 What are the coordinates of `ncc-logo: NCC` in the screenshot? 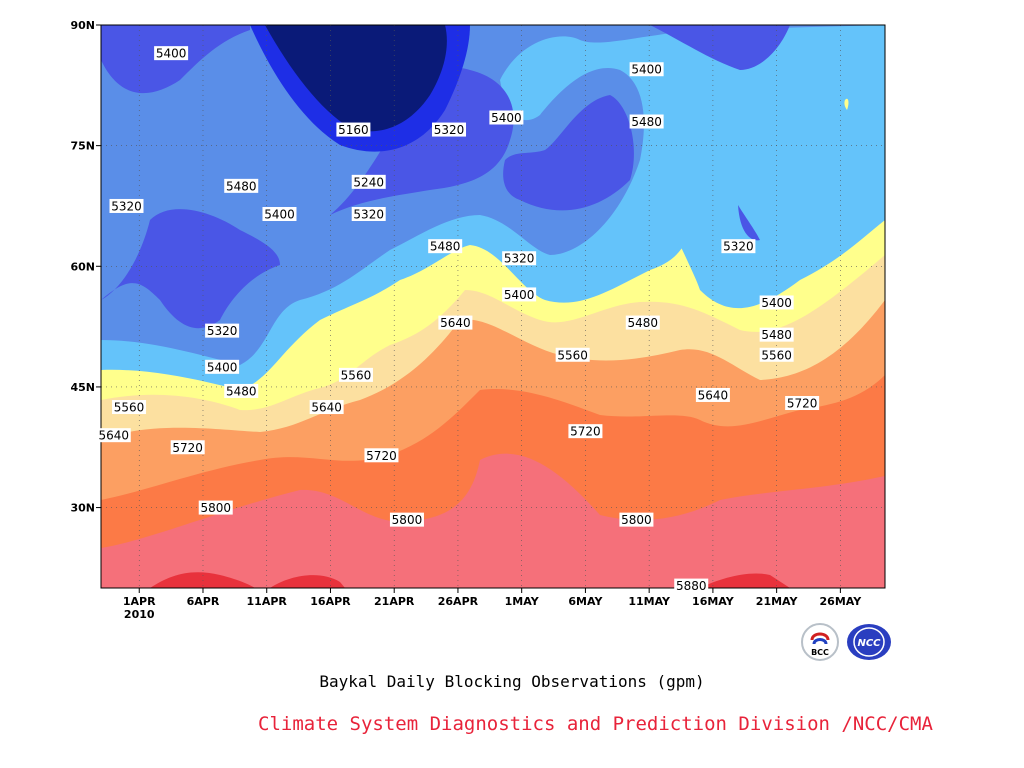 It's located at (869, 642).